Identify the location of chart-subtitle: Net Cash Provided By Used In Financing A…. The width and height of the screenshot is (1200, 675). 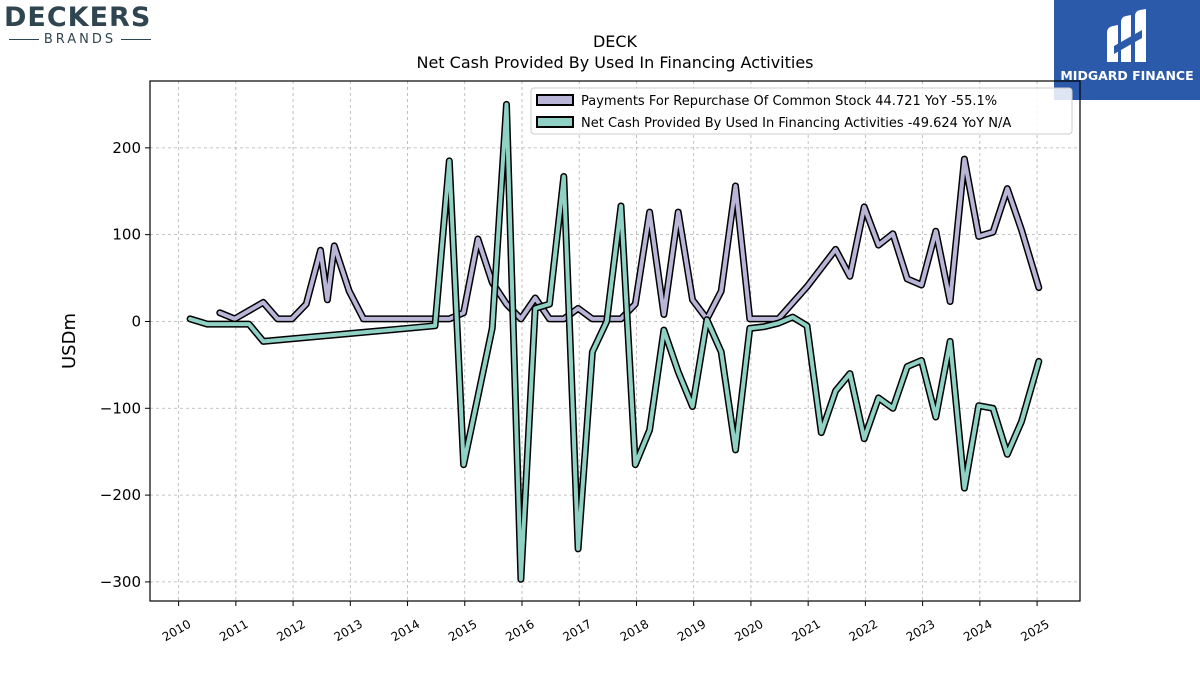
(615, 62).